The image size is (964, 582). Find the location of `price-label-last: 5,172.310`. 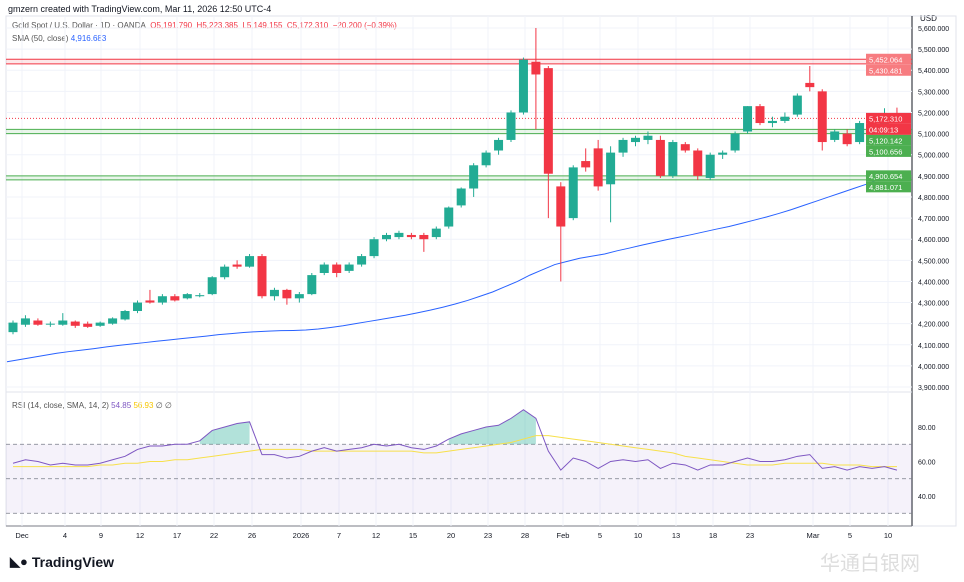

price-label-last: 5,172.310 is located at coordinates (885, 118).